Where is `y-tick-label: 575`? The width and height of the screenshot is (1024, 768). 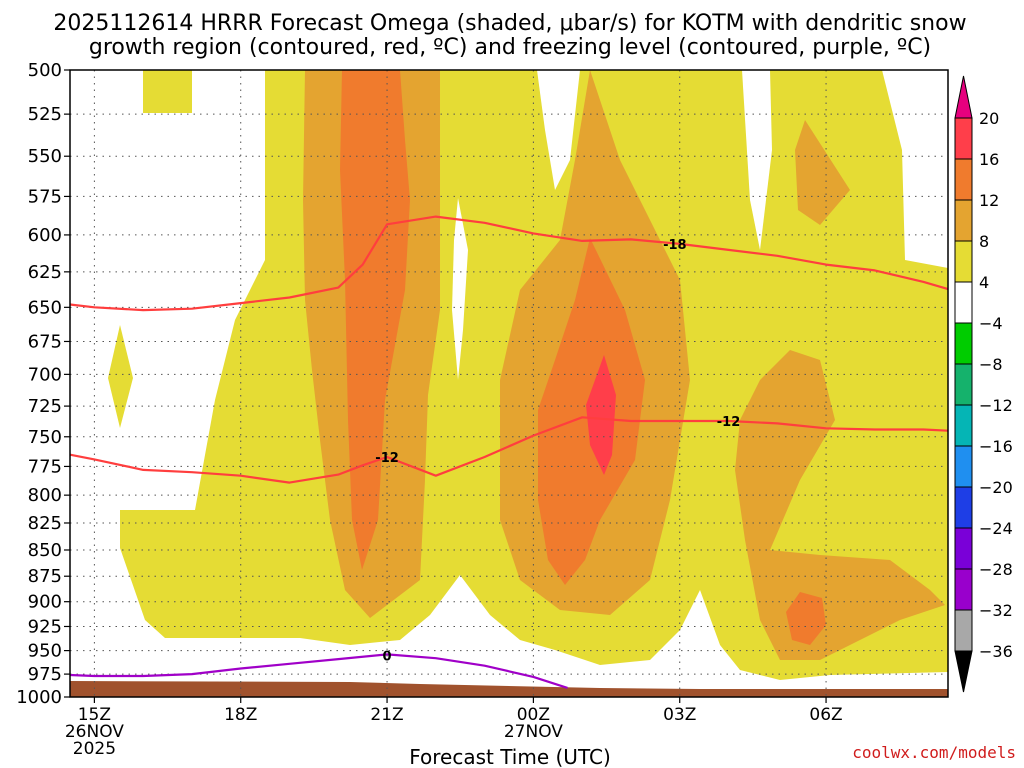 y-tick-label: 575 is located at coordinates (45, 196).